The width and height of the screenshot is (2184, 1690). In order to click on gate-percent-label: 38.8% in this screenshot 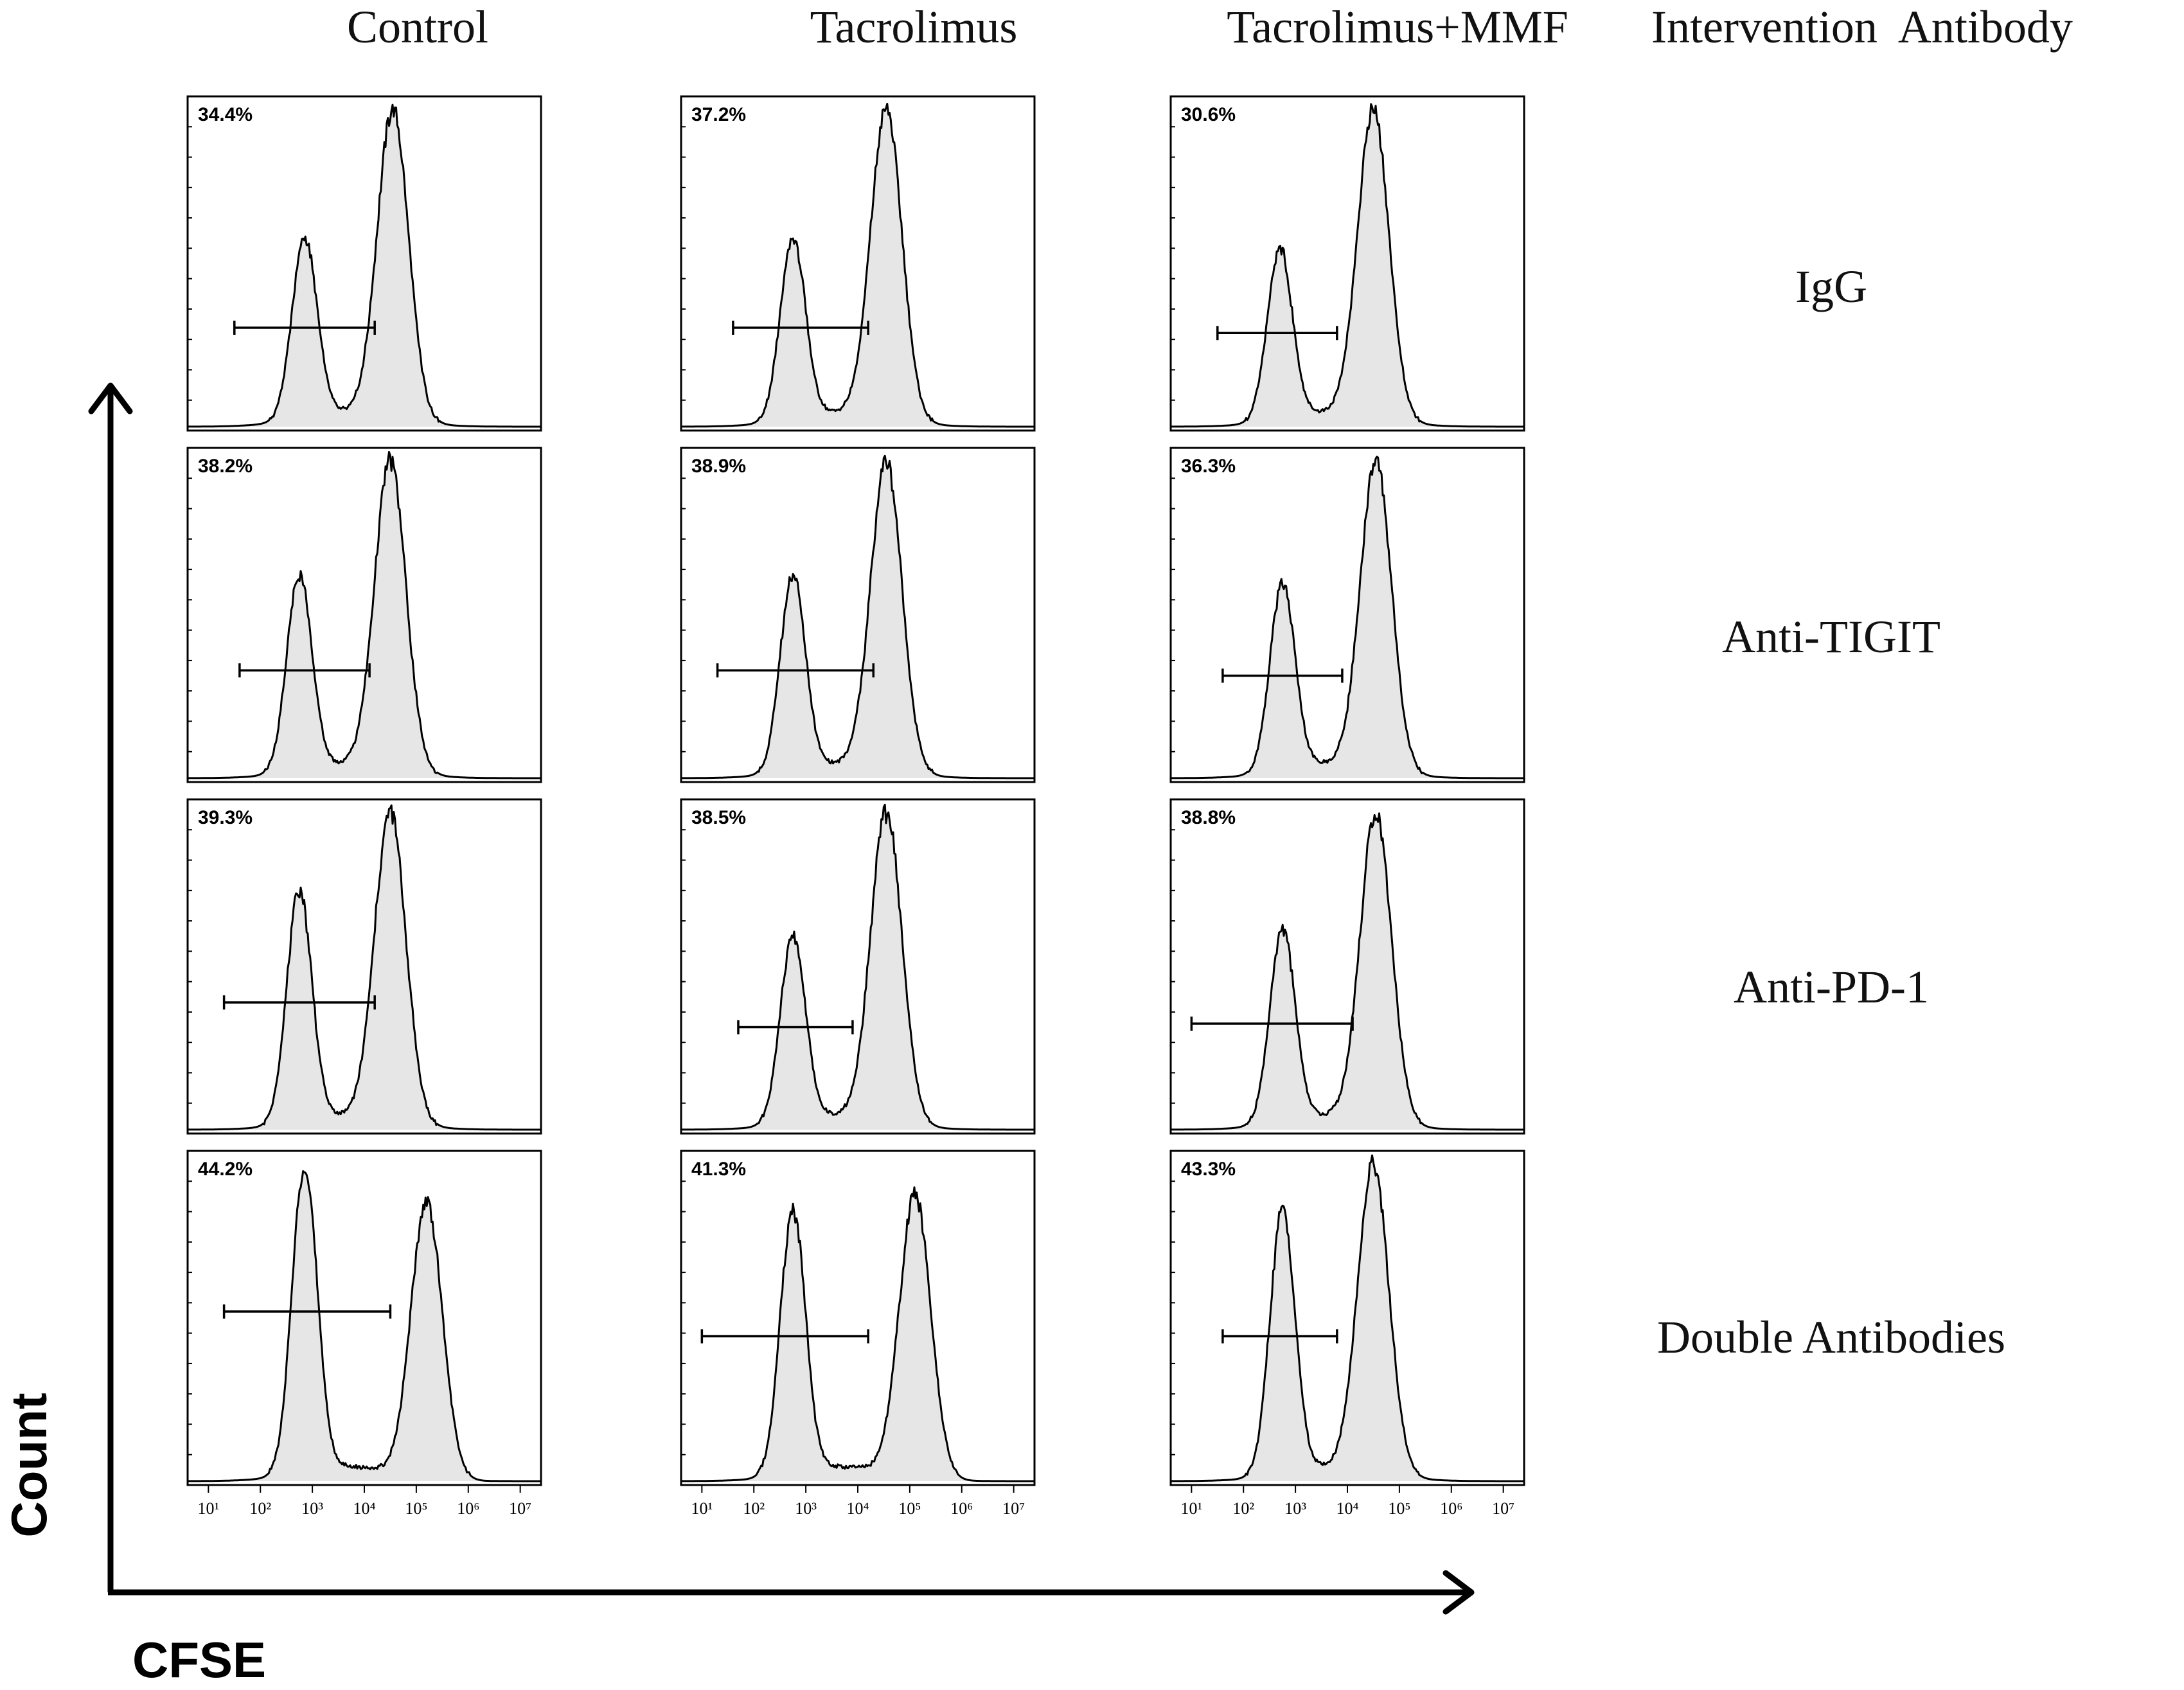, I will do `click(1208, 818)`.